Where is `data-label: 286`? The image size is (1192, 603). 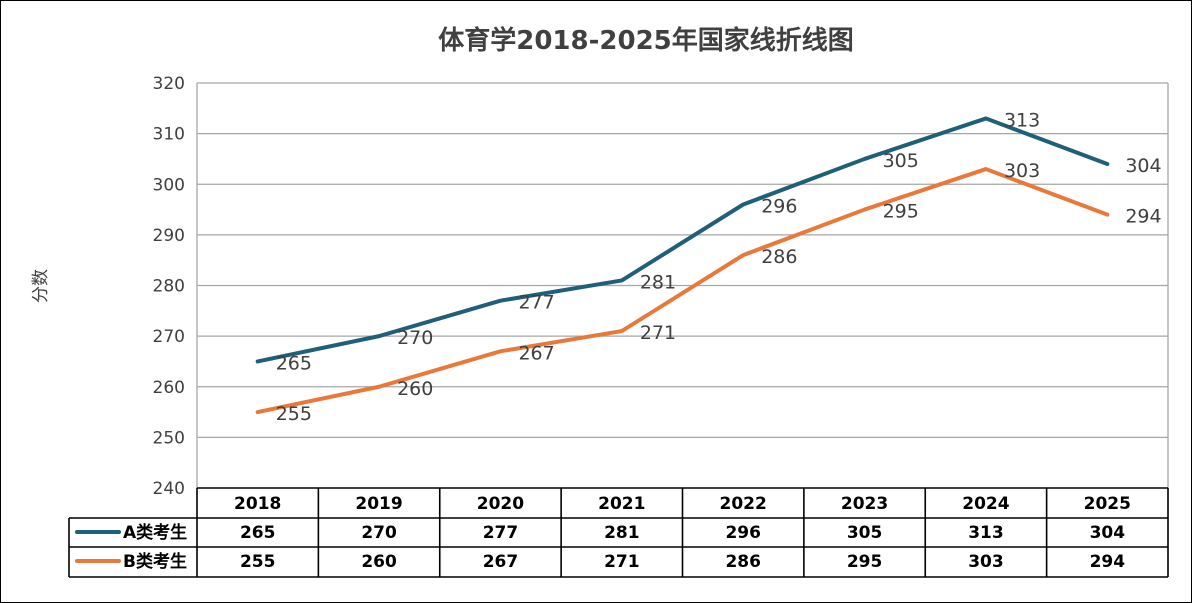 data-label: 286 is located at coordinates (779, 257).